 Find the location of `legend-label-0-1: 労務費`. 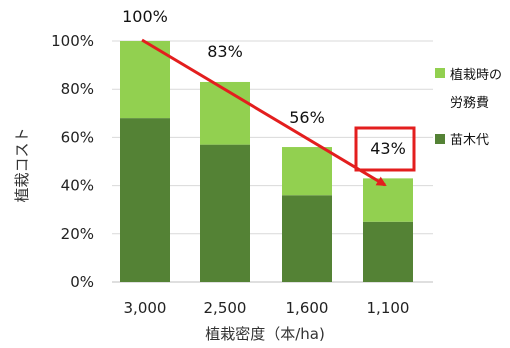

legend-label-0-1: 労務費 is located at coordinates (469, 103).